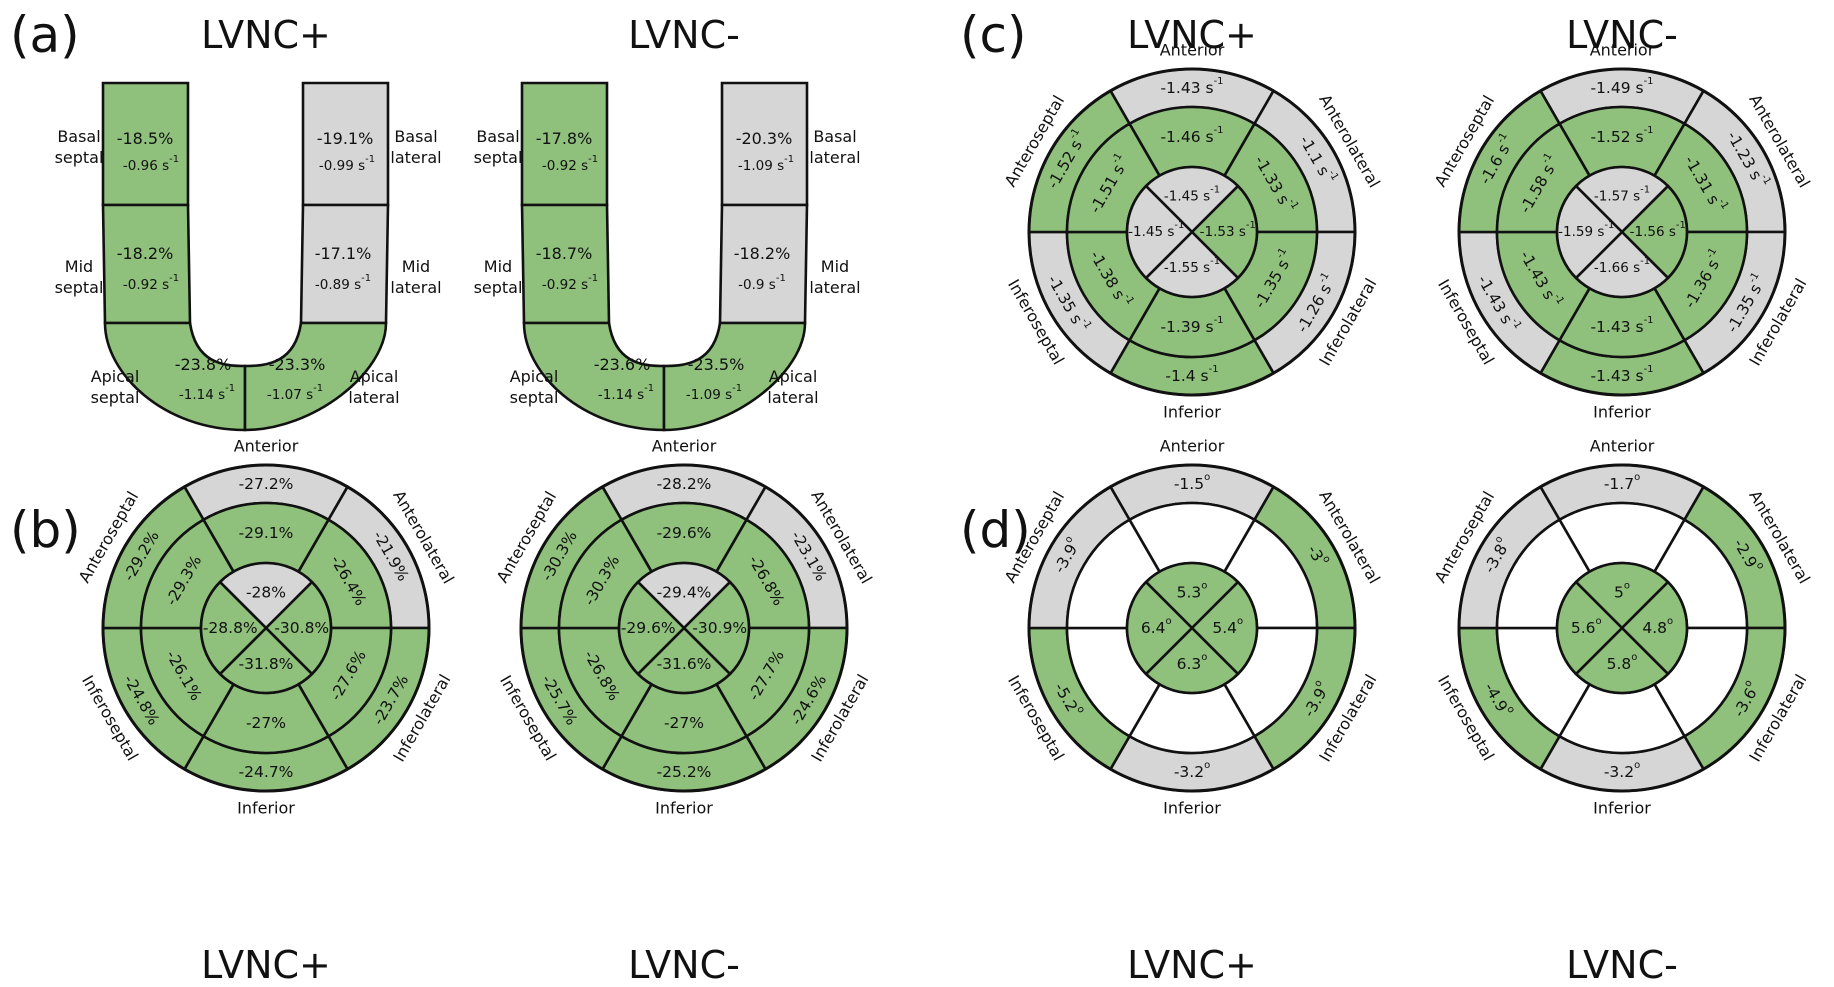 The height and width of the screenshot is (987, 1834). Describe the element at coordinates (1622, 194) in the screenshot. I see `apex-value-0: -1.57 s-1` at that location.